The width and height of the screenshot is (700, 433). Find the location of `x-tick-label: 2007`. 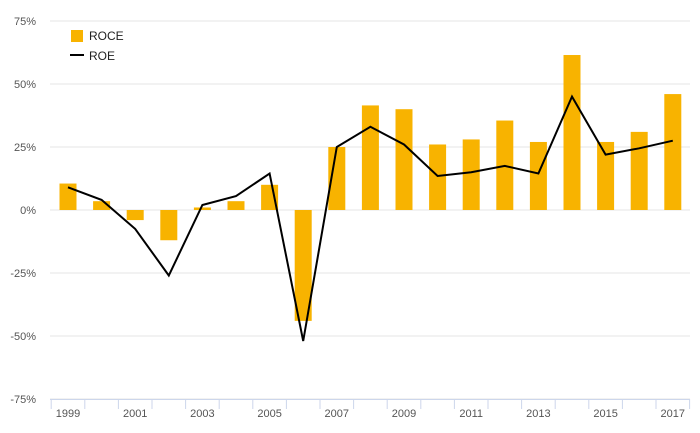

x-tick-label: 2007 is located at coordinates (337, 414).